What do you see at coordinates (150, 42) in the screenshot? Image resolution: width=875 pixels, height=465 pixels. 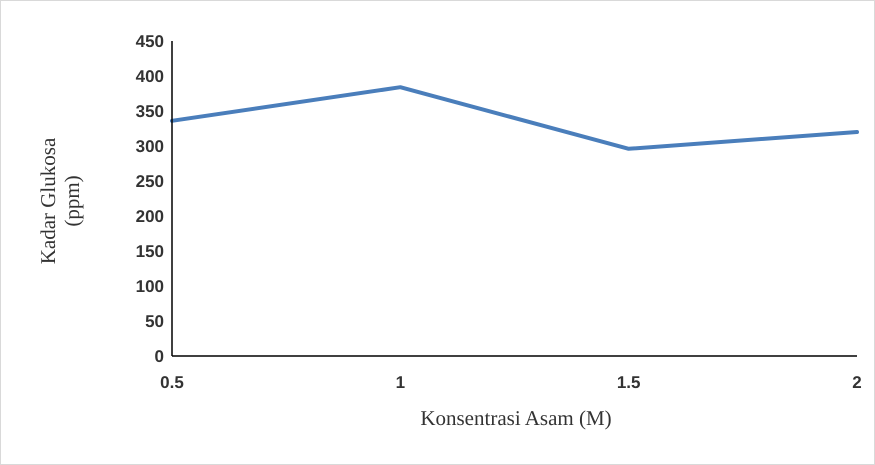 I see `y-tick-label: 450` at bounding box center [150, 42].